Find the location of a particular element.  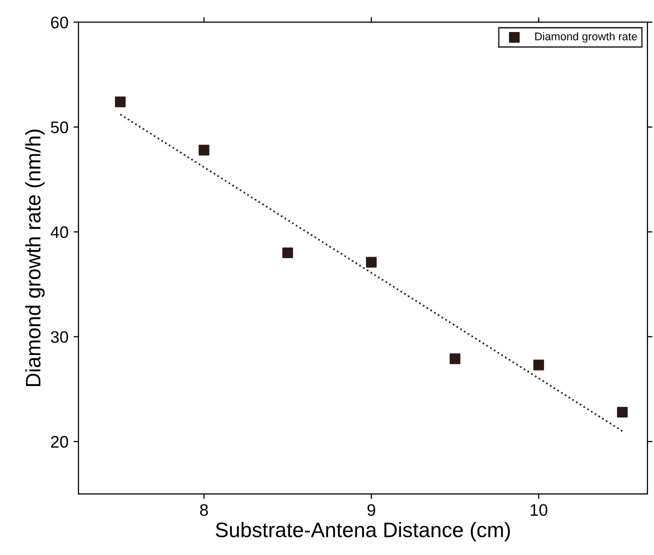

legend-label: Diamond growth rate is located at coordinates (586, 37).